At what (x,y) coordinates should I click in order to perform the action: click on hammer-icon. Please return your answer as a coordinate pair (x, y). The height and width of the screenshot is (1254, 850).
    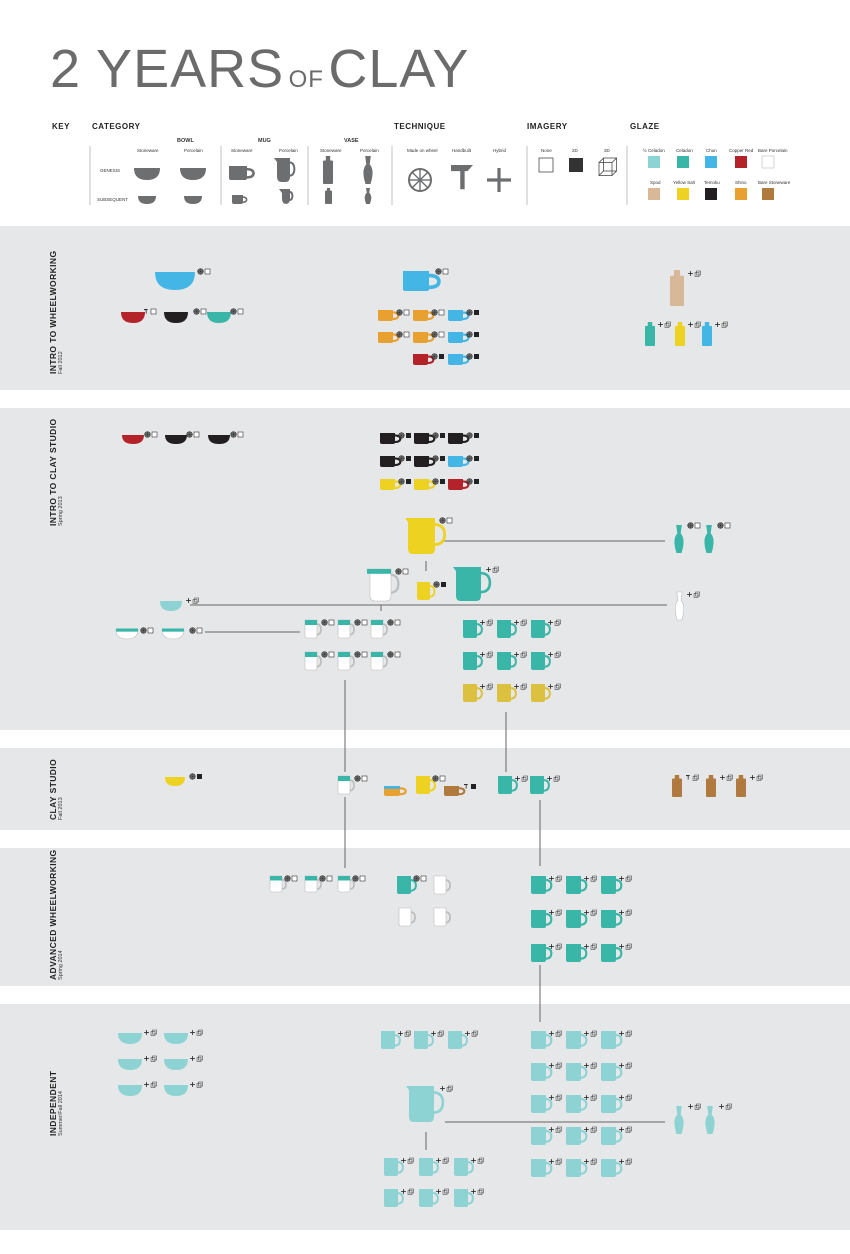
    Looking at the image, I should click on (146, 311).